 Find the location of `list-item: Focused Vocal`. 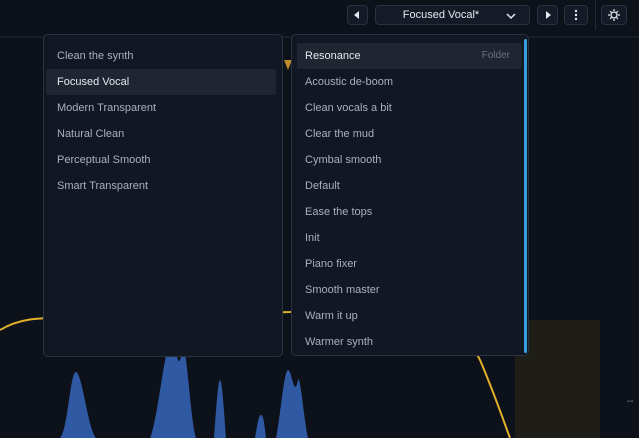

list-item: Focused Vocal is located at coordinates (93, 82).